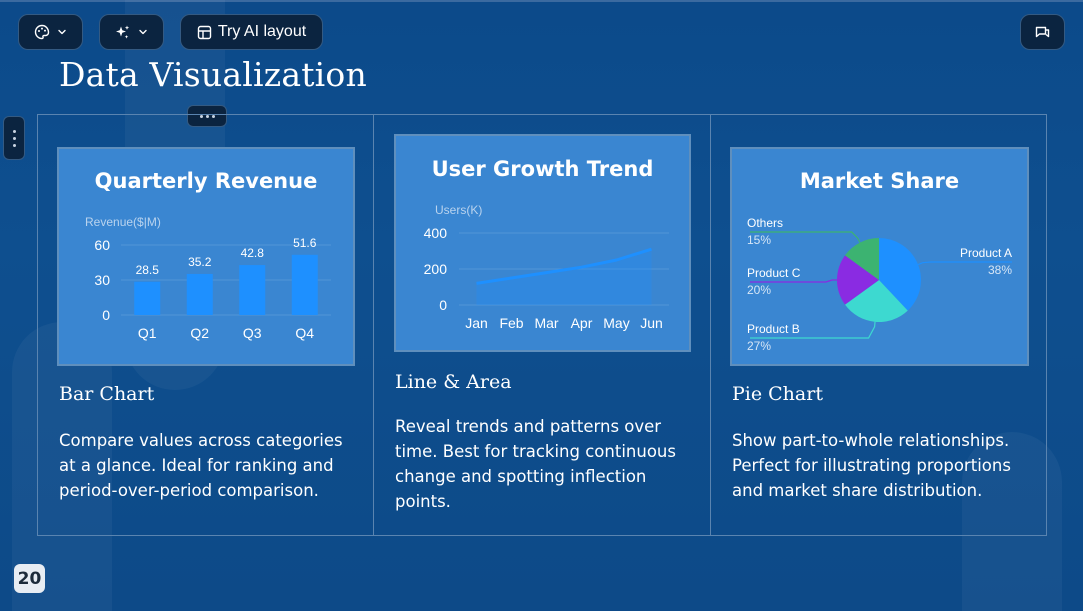 The width and height of the screenshot is (1083, 611). What do you see at coordinates (542, 169) in the screenshot?
I see `chart-title: User Growth Trend` at bounding box center [542, 169].